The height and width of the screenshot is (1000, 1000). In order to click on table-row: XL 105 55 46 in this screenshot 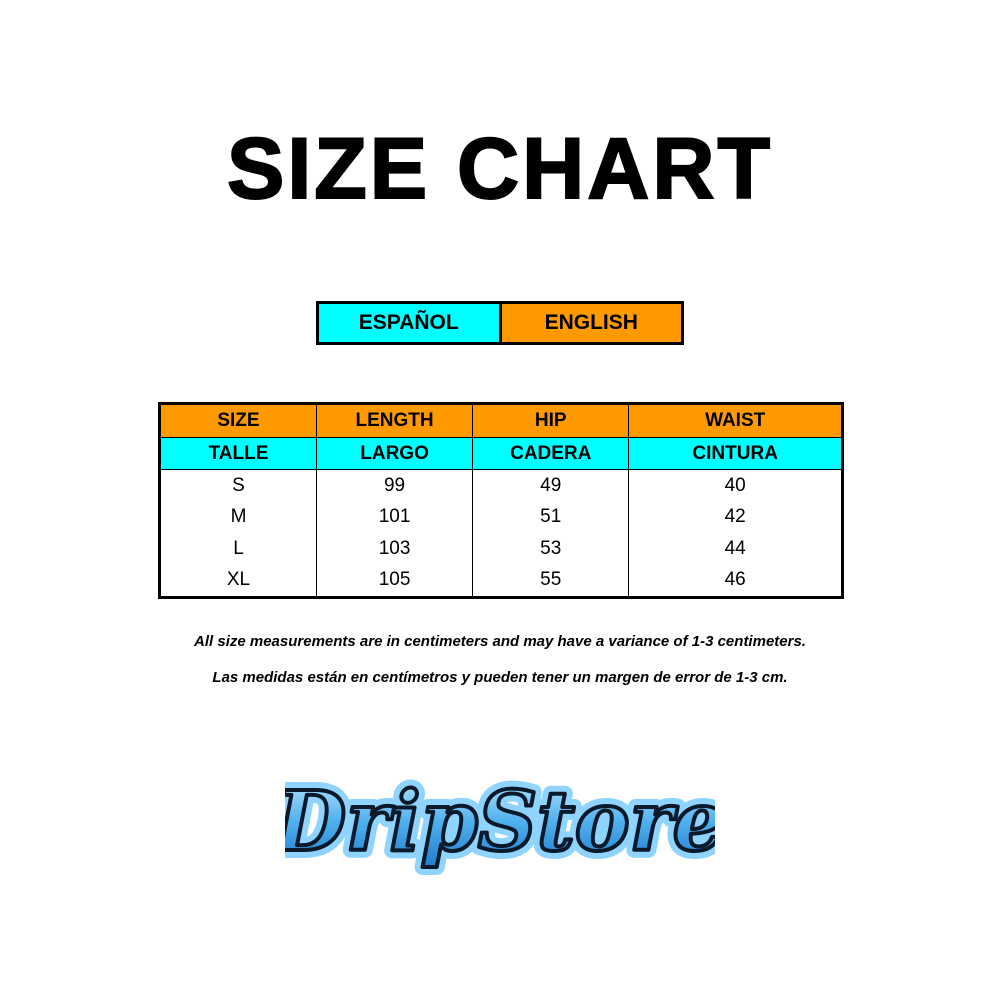, I will do `click(501, 581)`.